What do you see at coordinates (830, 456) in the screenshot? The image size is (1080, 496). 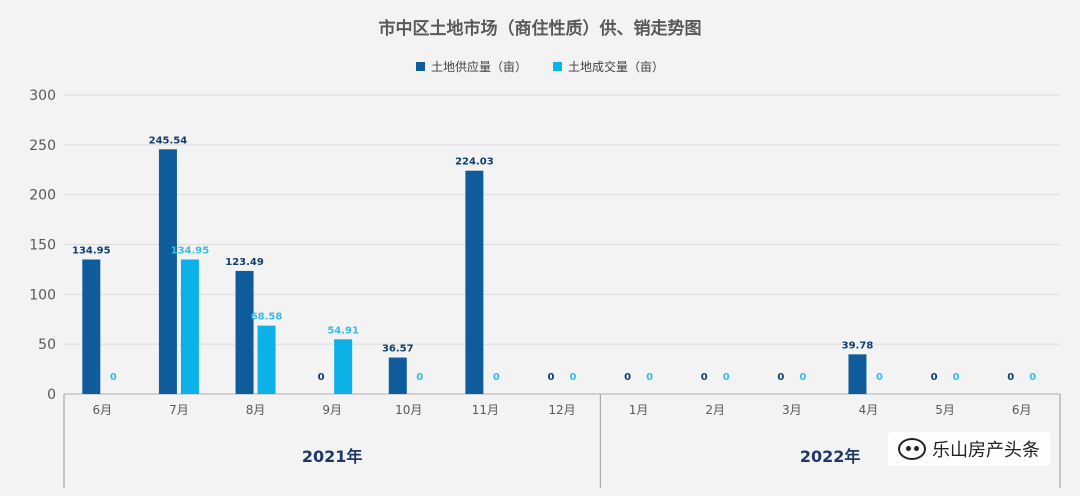 I see `year-group-label: 2022年` at bounding box center [830, 456].